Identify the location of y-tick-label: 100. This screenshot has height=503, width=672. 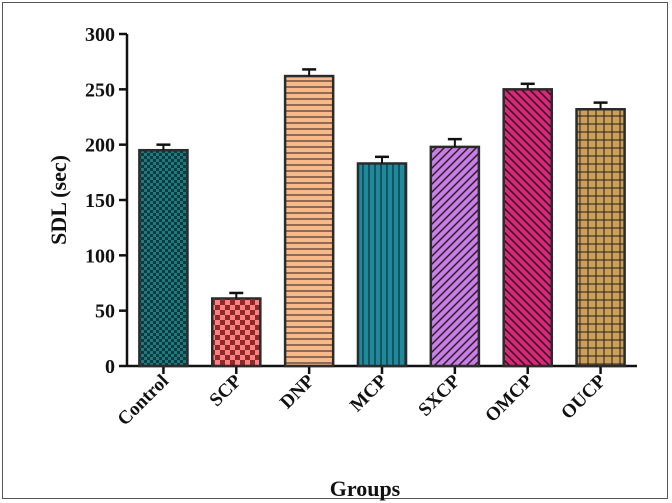
(100, 256).